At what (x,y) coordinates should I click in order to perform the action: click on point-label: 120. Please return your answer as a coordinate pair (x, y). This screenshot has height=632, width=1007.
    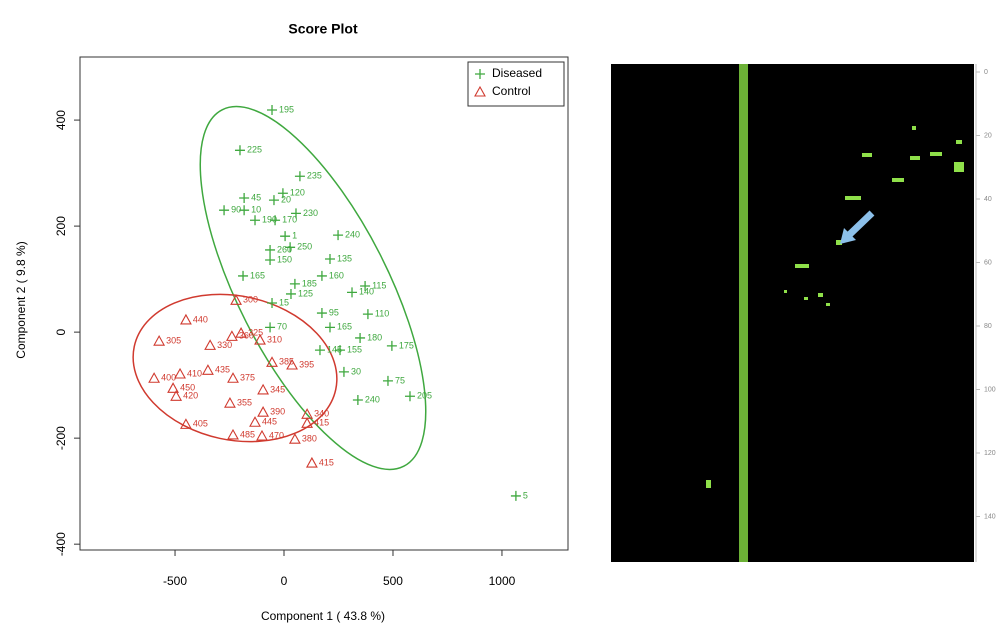
    Looking at the image, I should click on (297, 193).